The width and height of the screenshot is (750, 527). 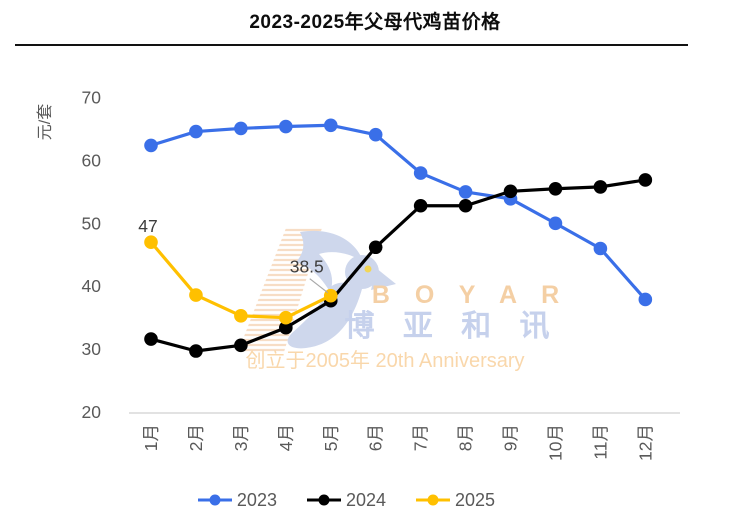 I want to click on x-tick-label: 8月, so click(x=466, y=437).